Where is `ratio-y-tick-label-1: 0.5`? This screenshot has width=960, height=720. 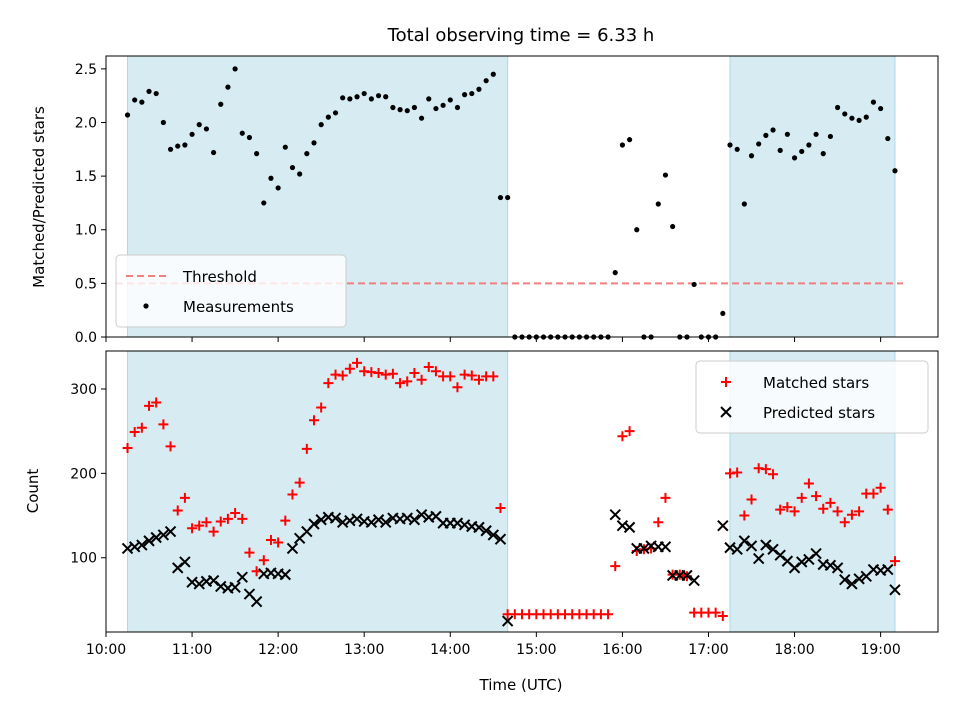
ratio-y-tick-label-1: 0.5 is located at coordinates (86, 284).